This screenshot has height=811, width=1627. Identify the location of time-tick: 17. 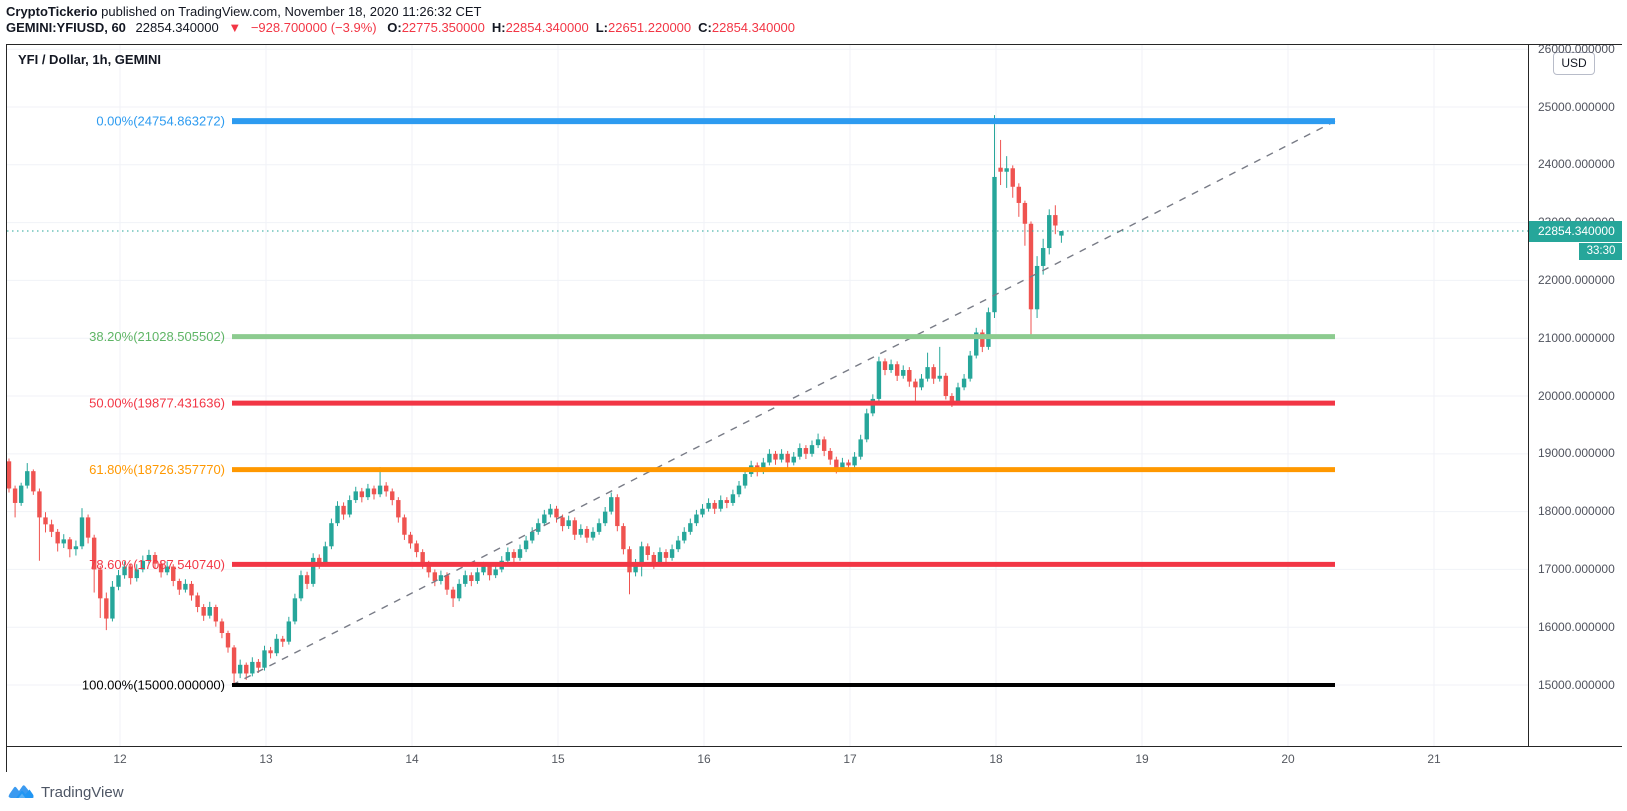
(850, 759).